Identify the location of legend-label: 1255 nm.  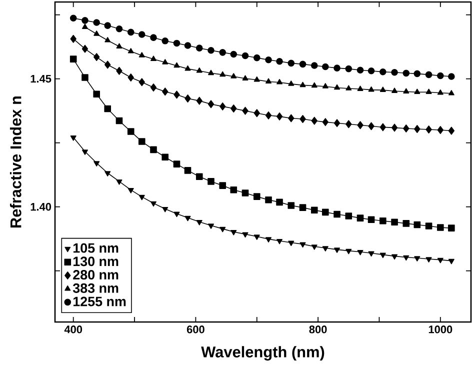
(99, 301).